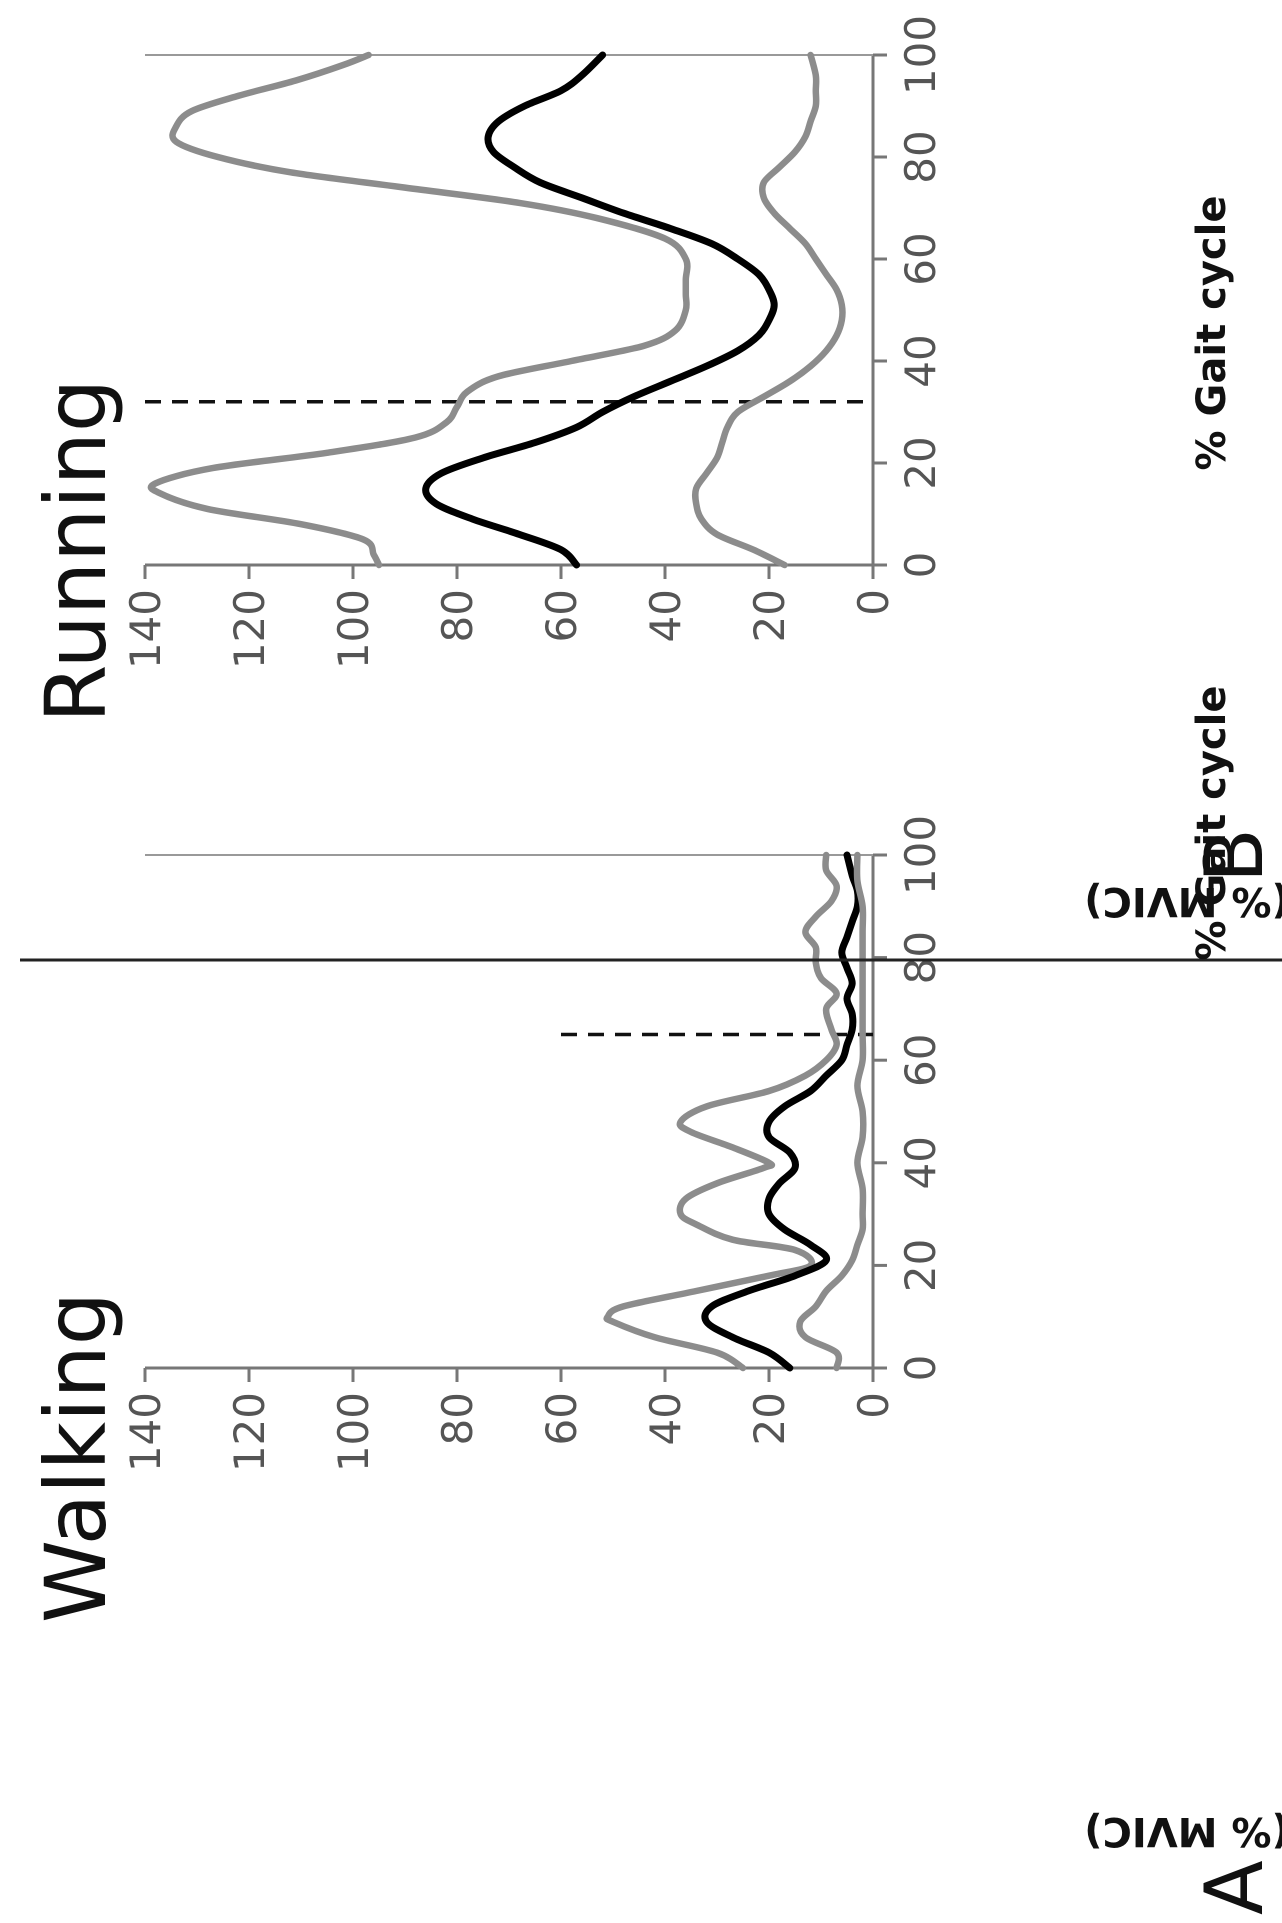 Image resolution: width=1282 pixels, height=1923 pixels. Describe the element at coordinates (1234, 1887) in the screenshot. I see `panel-letter: A` at that location.